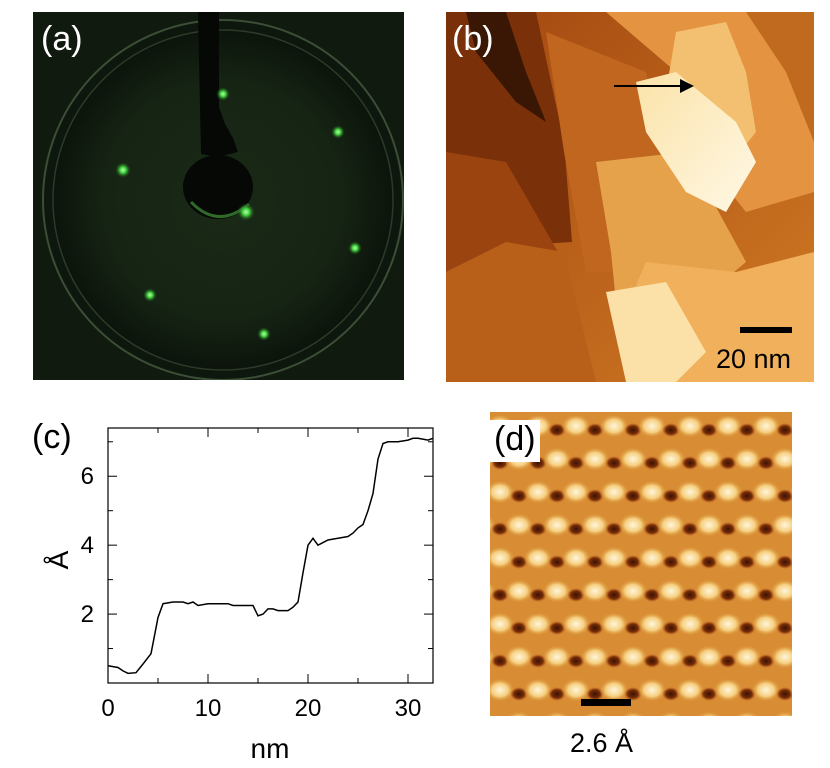 The image size is (830, 768). I want to click on plot-frame, so click(270, 555).